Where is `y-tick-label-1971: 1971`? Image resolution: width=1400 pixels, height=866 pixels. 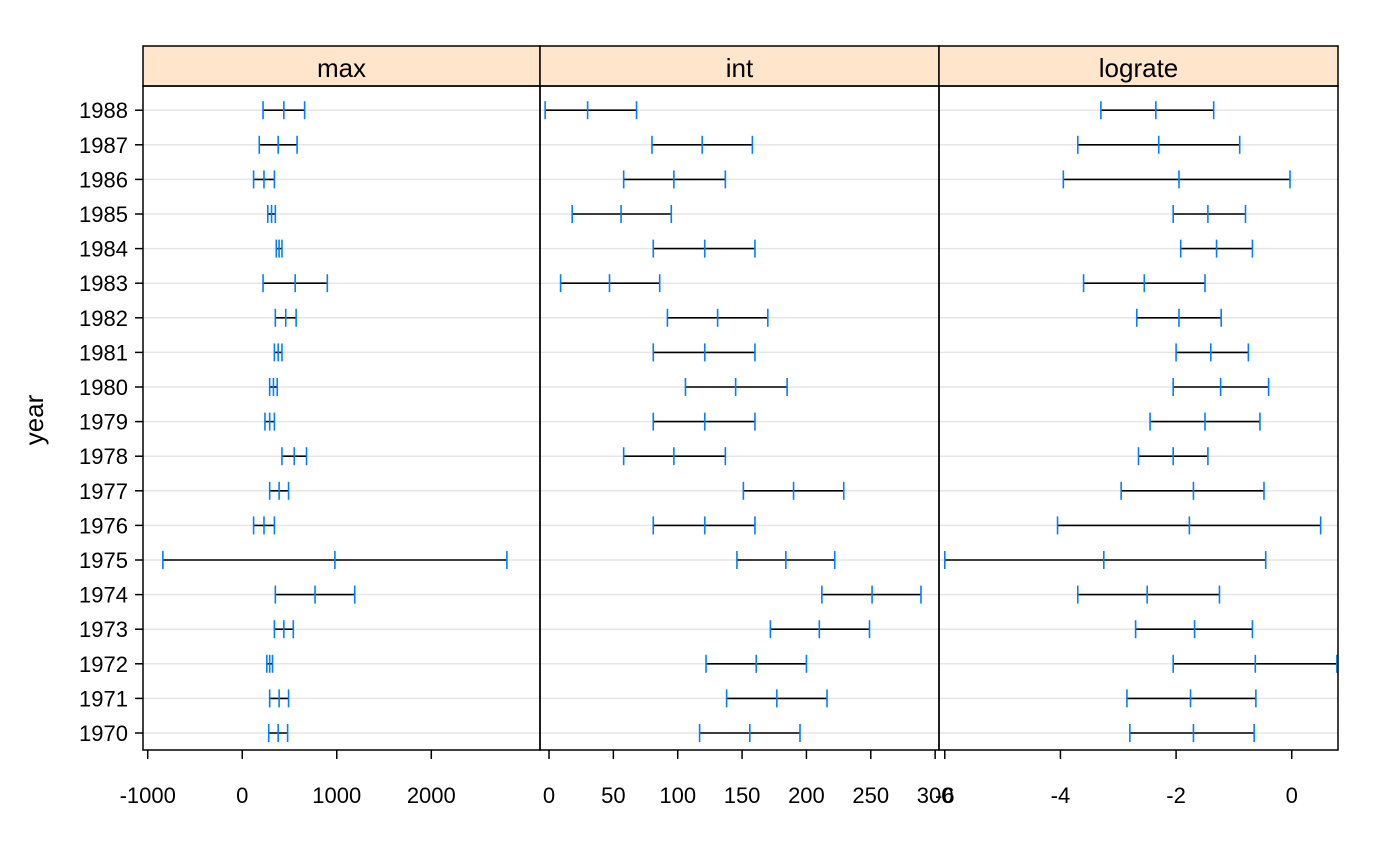
y-tick-label-1971: 1971 is located at coordinates (103, 698).